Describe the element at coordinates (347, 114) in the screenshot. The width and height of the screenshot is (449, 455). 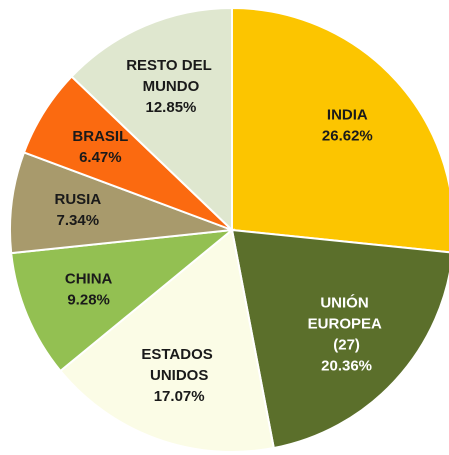
I see `slice-label: INDIA` at that location.